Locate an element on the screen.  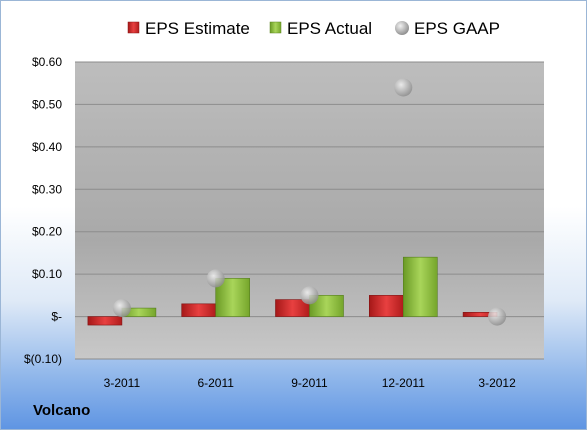
x-tick-label: 9-2011 is located at coordinates (309, 383).